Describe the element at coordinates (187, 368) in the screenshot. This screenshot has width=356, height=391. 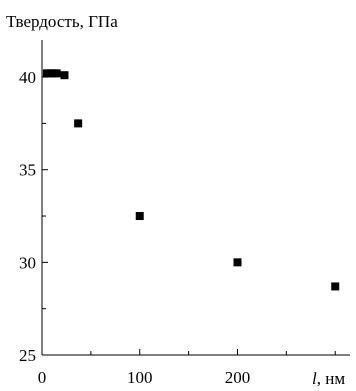
I see `x-ticks: 0 100 200` at that location.